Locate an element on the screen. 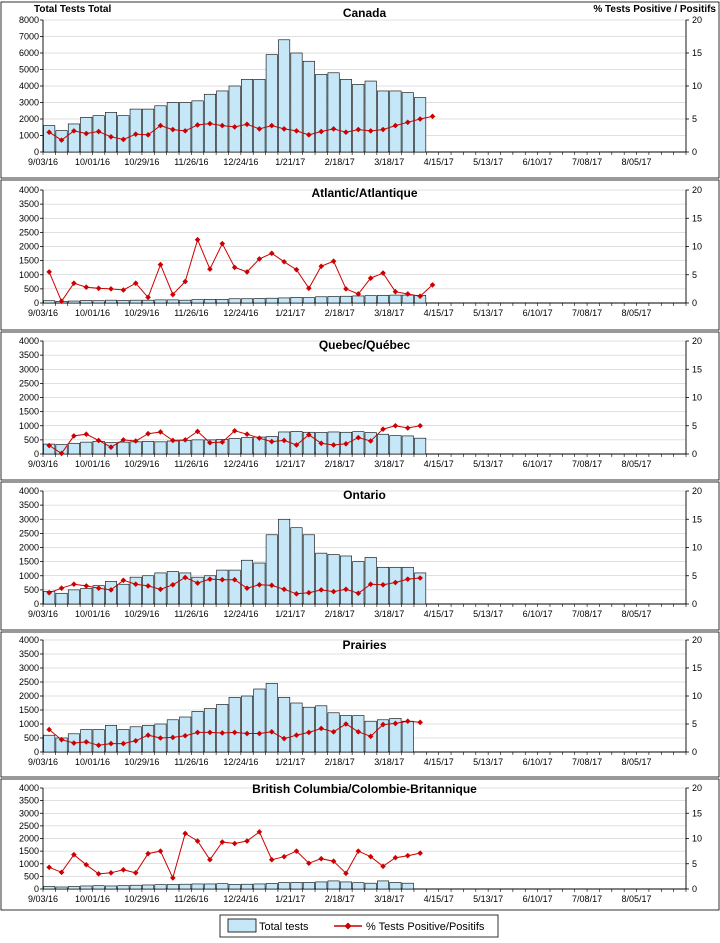  y-left-tick-label: 2500 is located at coordinates (29, 682).